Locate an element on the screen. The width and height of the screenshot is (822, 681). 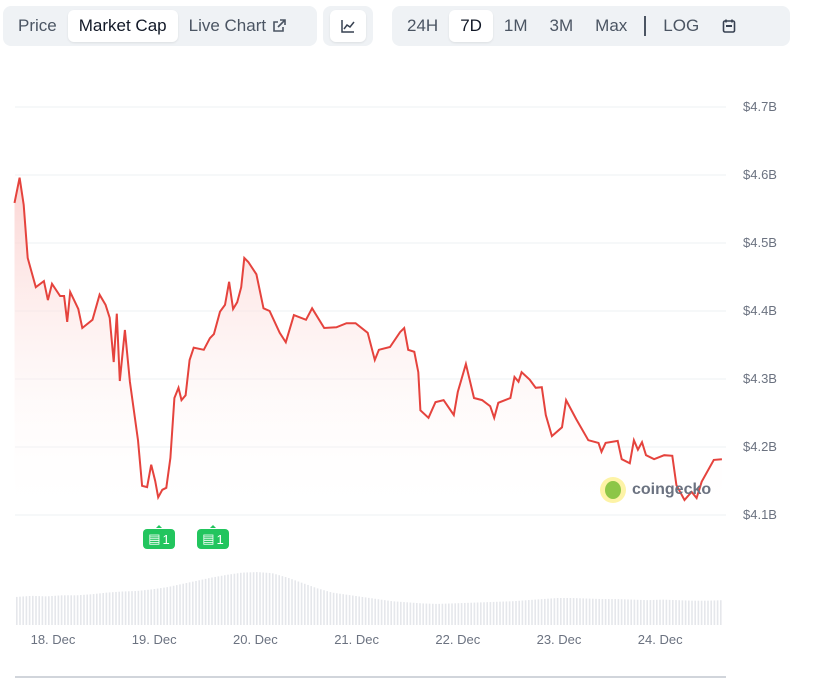
line-chart-button is located at coordinates (348, 26).